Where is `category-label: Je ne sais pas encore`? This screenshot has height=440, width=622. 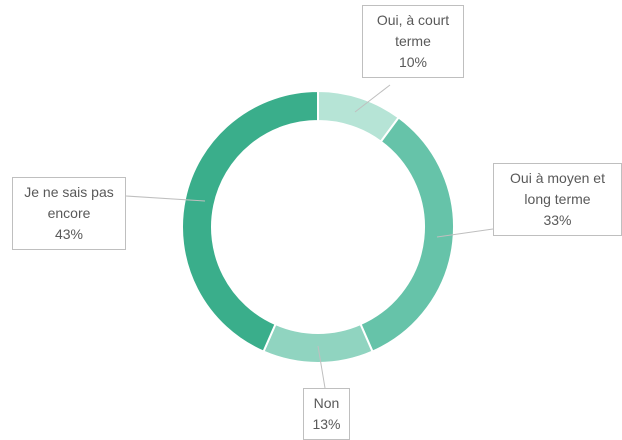 category-label: Je ne sais pas encore is located at coordinates (69, 202).